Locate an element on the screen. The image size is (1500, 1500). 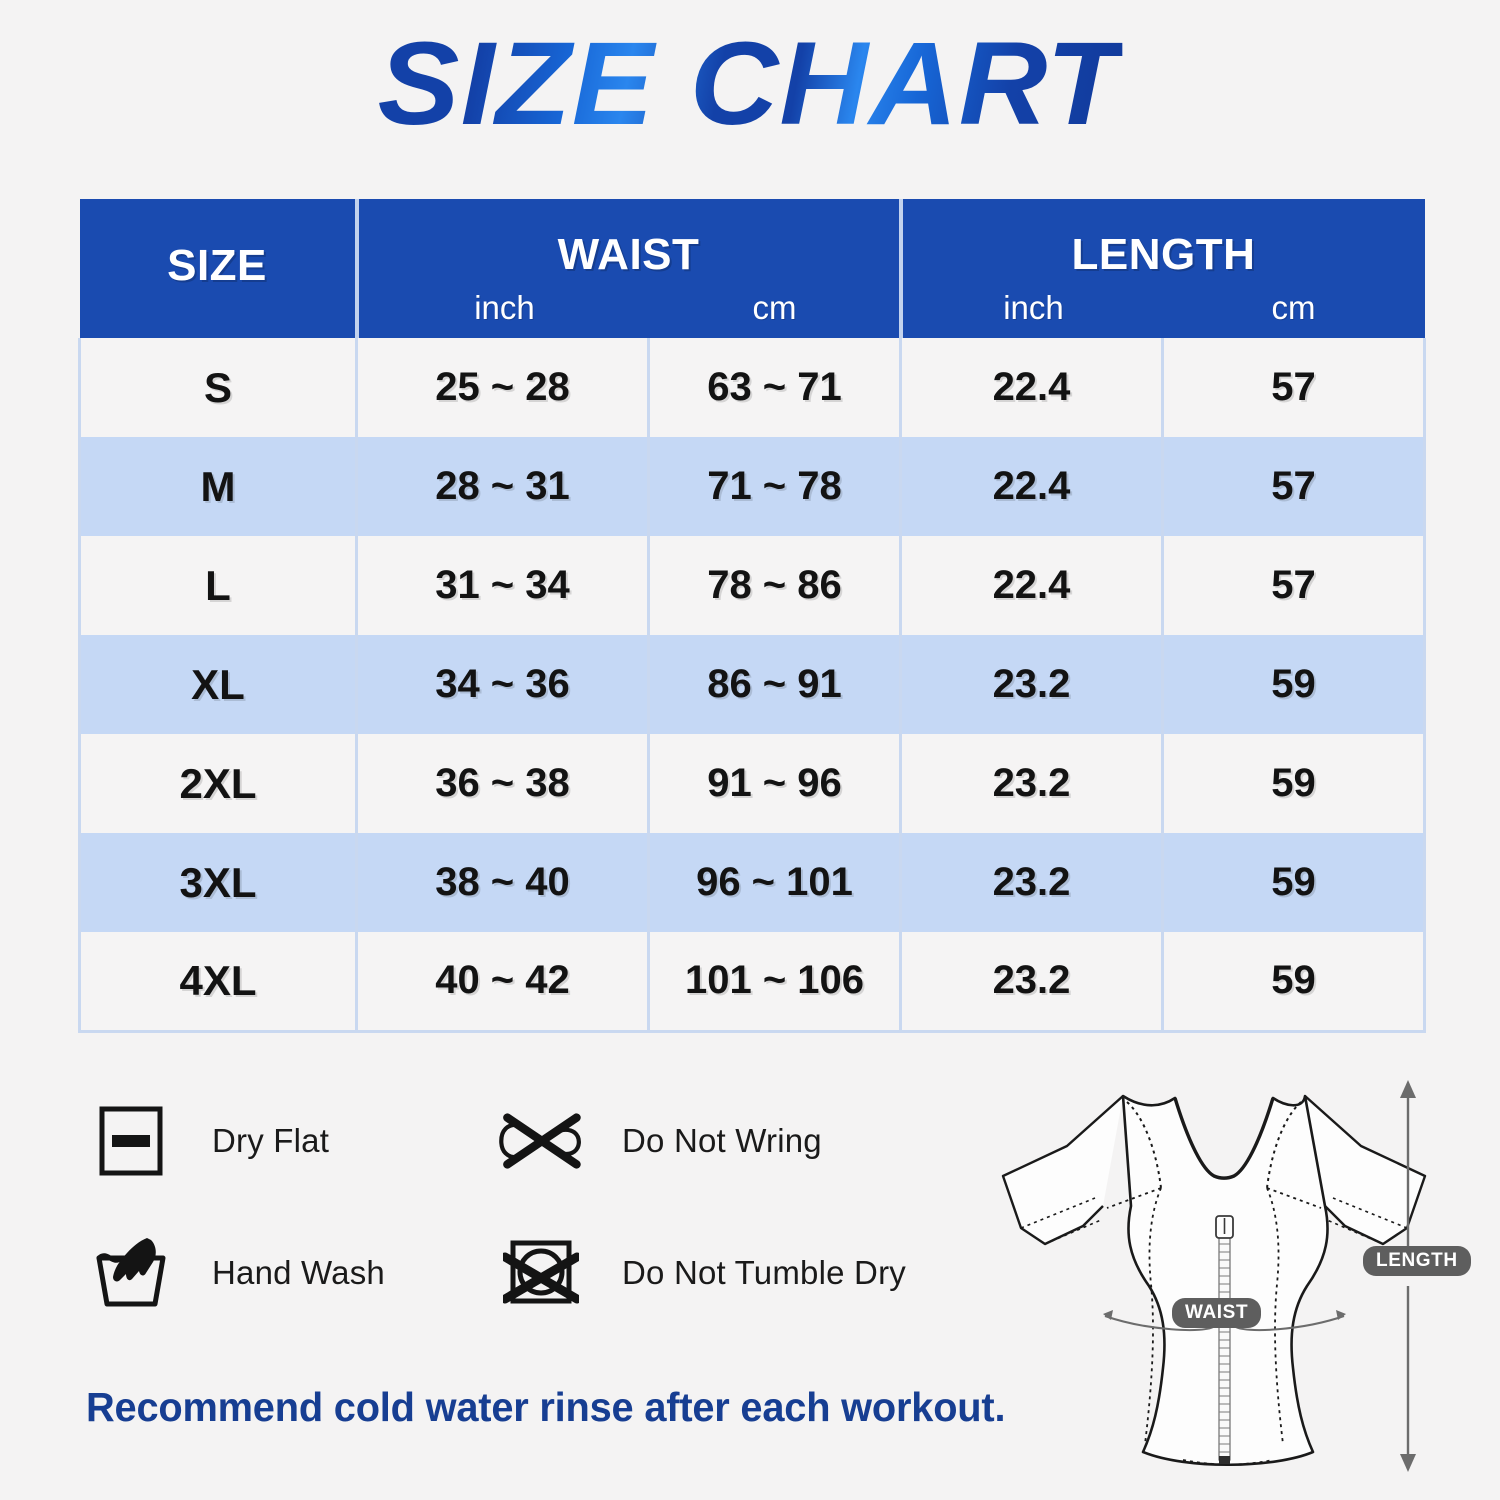
care-instructions: Dry Flat Do Not Wring is located at coordinates (528, 1230).